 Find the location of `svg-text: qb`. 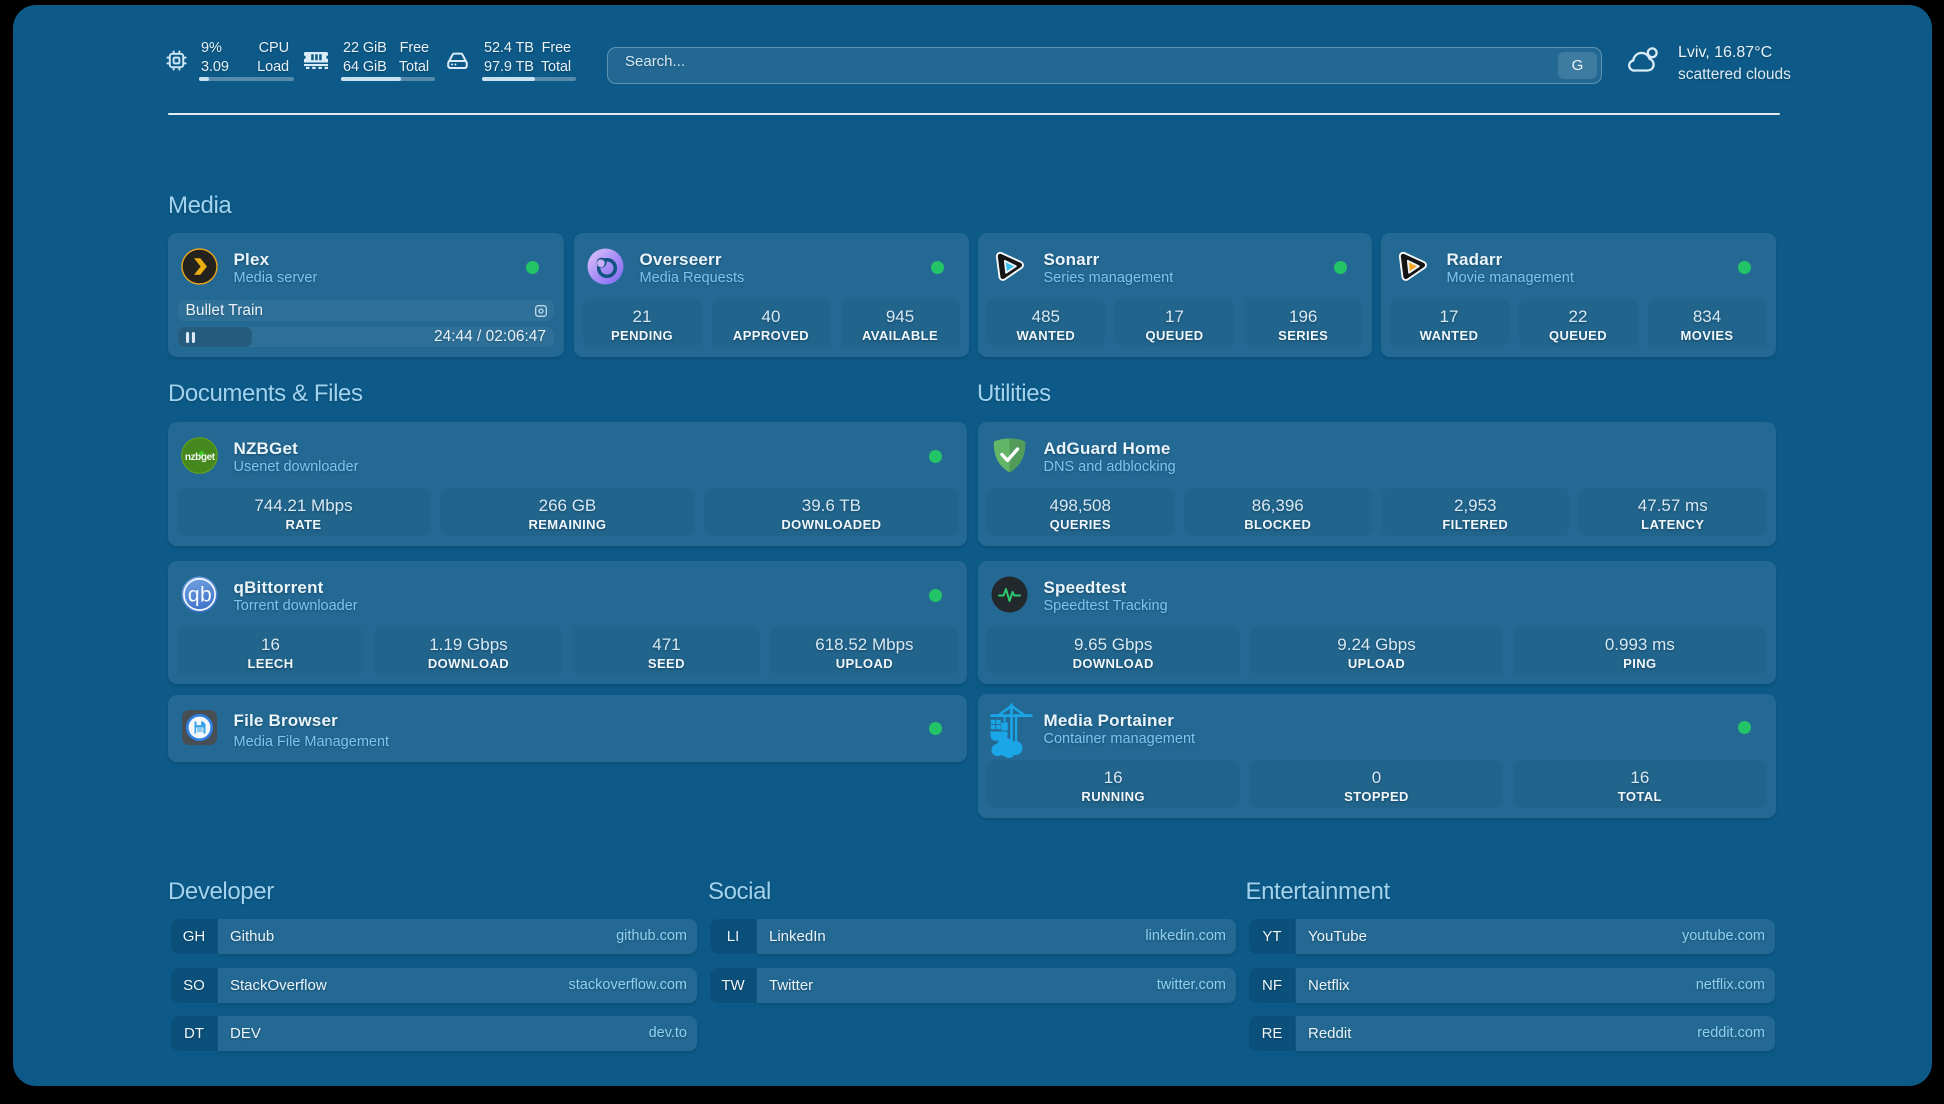

svg-text: qb is located at coordinates (199, 595).